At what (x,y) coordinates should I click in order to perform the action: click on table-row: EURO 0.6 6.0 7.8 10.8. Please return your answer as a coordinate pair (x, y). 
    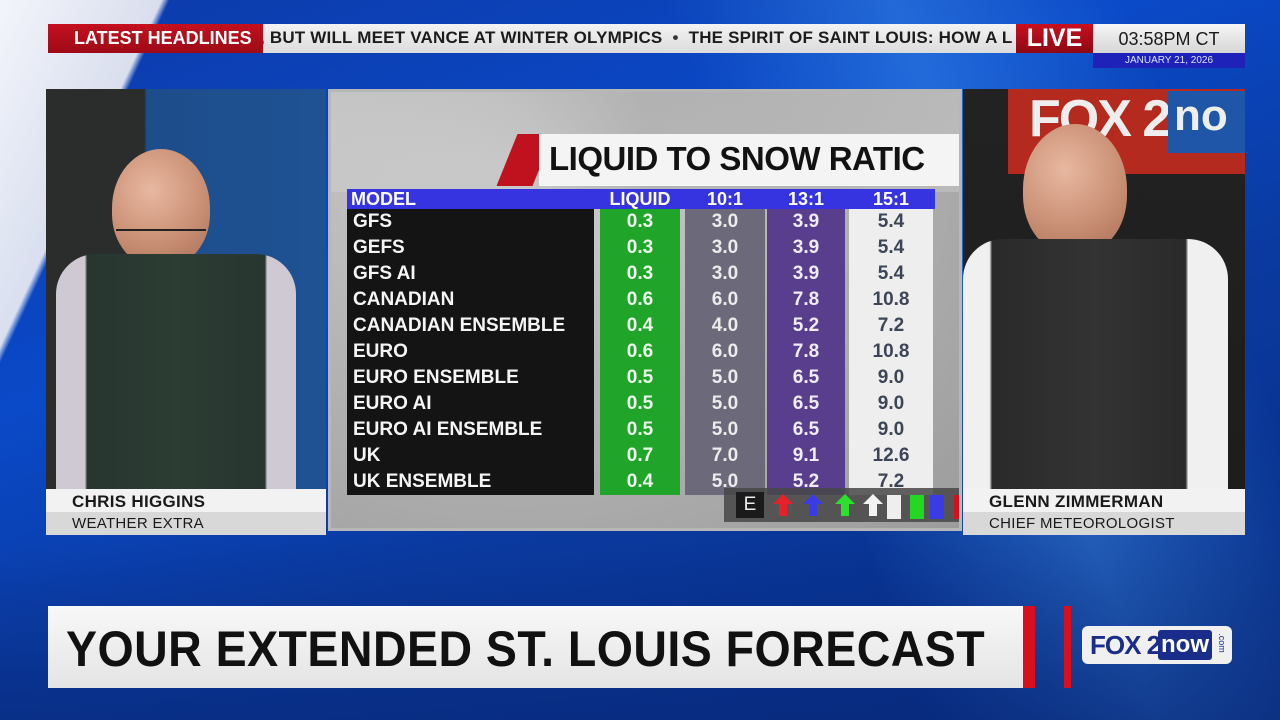
    Looking at the image, I should click on (641, 352).